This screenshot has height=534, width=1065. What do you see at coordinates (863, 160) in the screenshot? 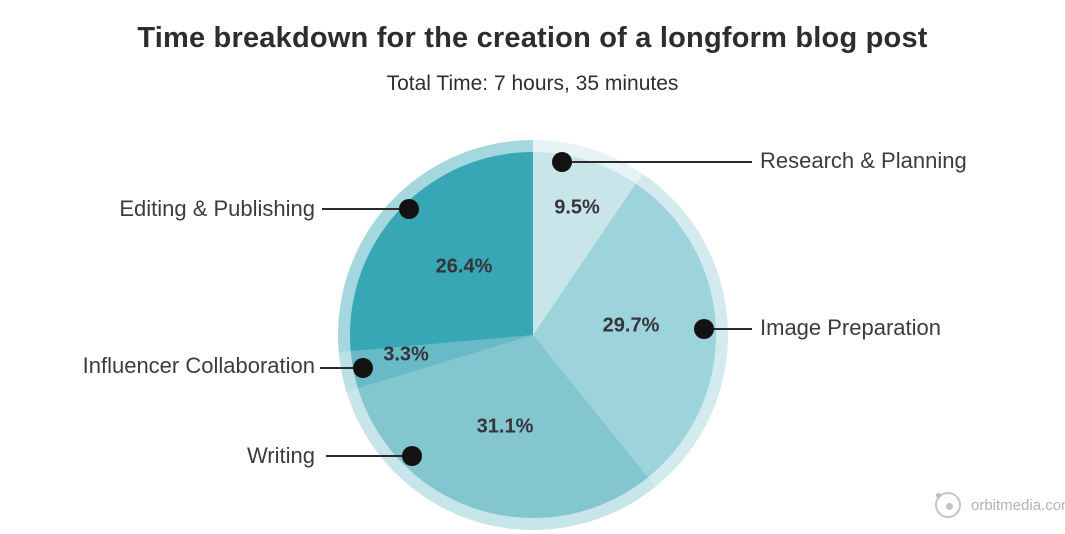
I see `slice-label-research: Research & Planning` at bounding box center [863, 160].